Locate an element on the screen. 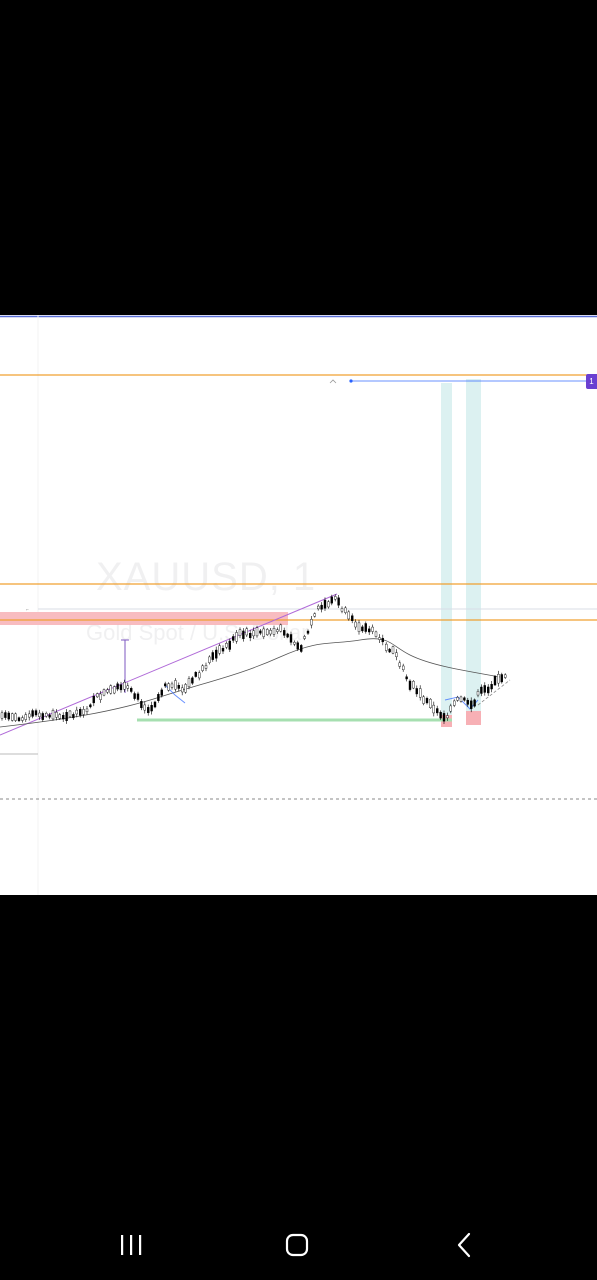  home-button is located at coordinates (297, 1245).